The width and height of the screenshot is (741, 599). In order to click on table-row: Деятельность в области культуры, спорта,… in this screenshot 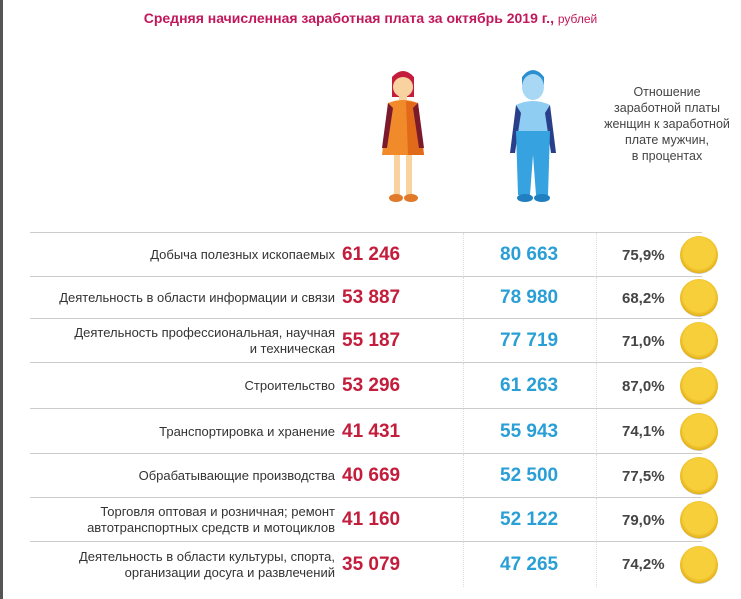, I will do `click(374, 564)`.